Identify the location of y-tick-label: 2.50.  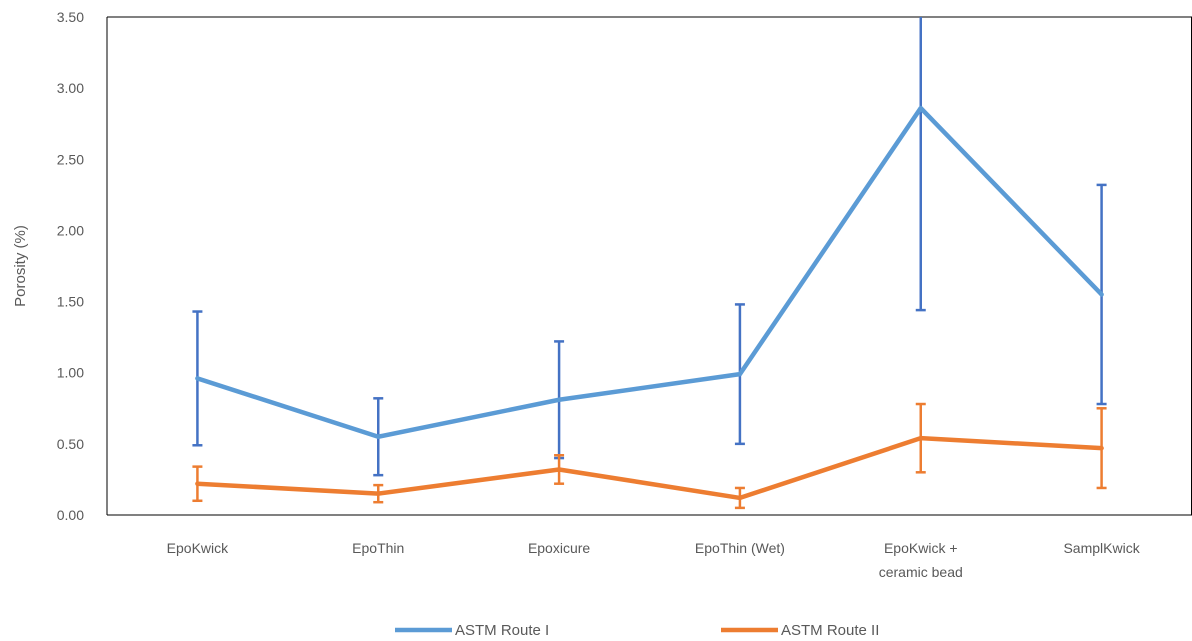
(70, 159).